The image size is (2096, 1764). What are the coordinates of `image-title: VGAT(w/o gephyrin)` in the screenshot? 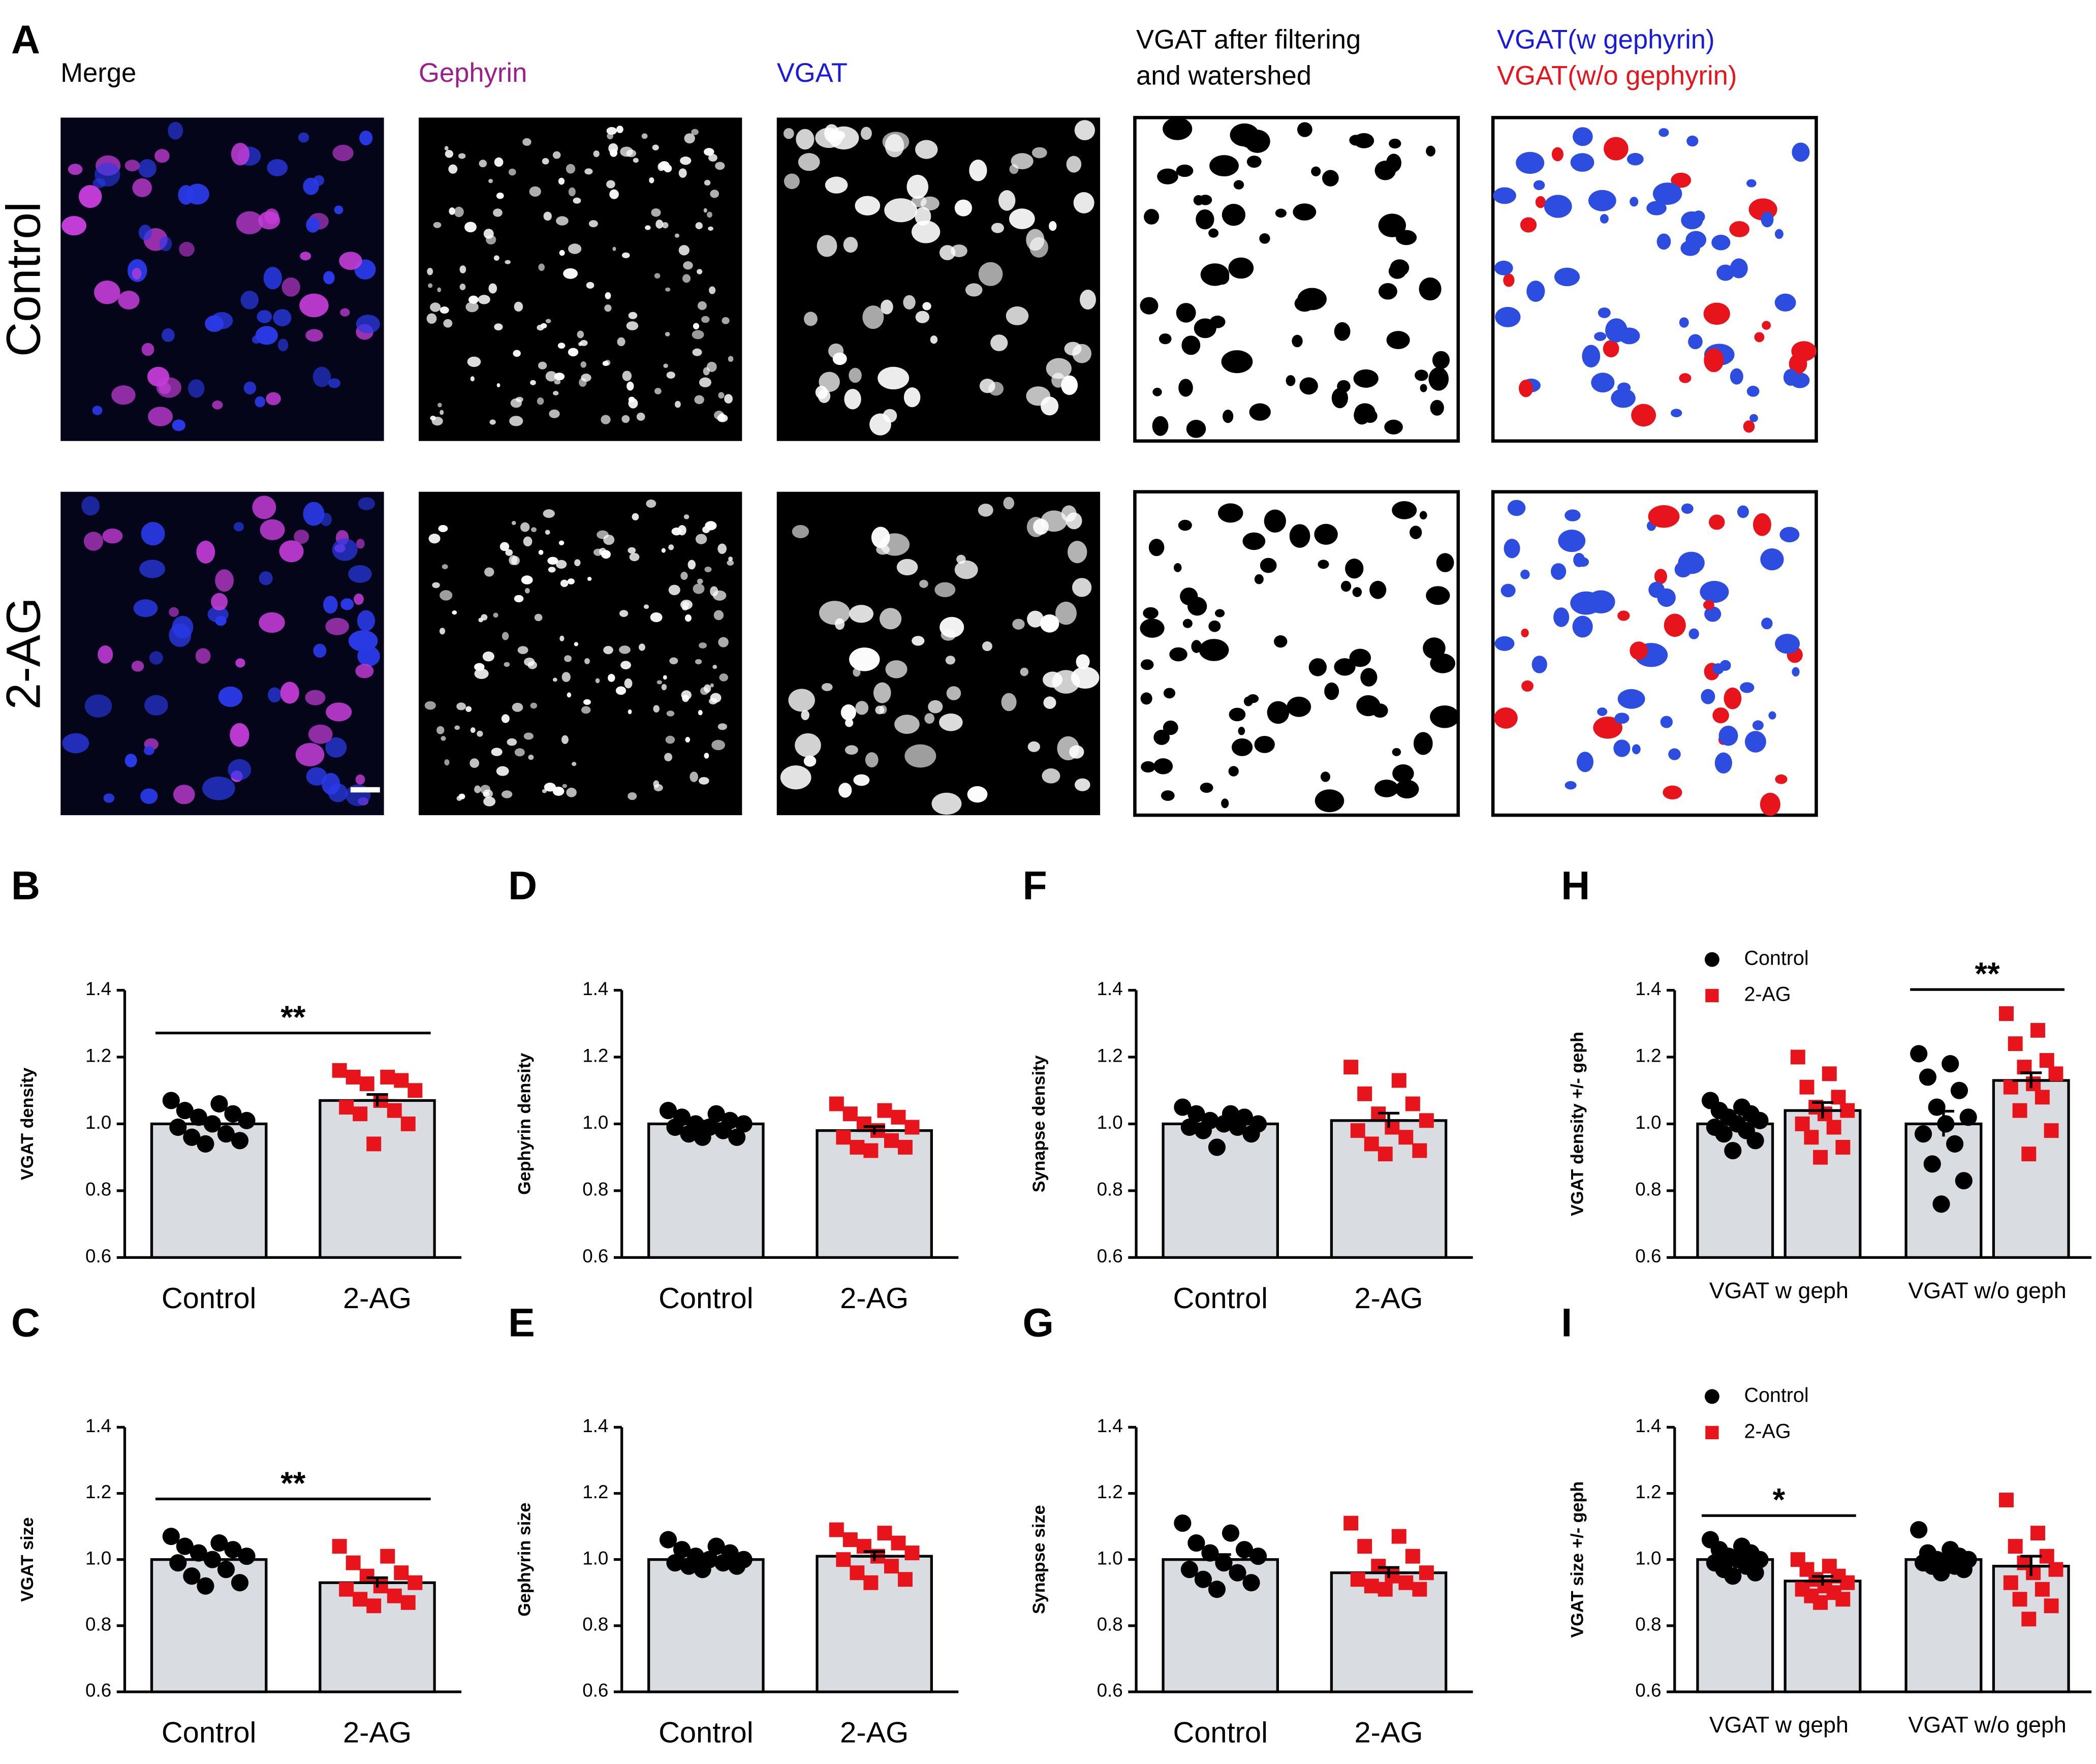 It's located at (1617, 75).